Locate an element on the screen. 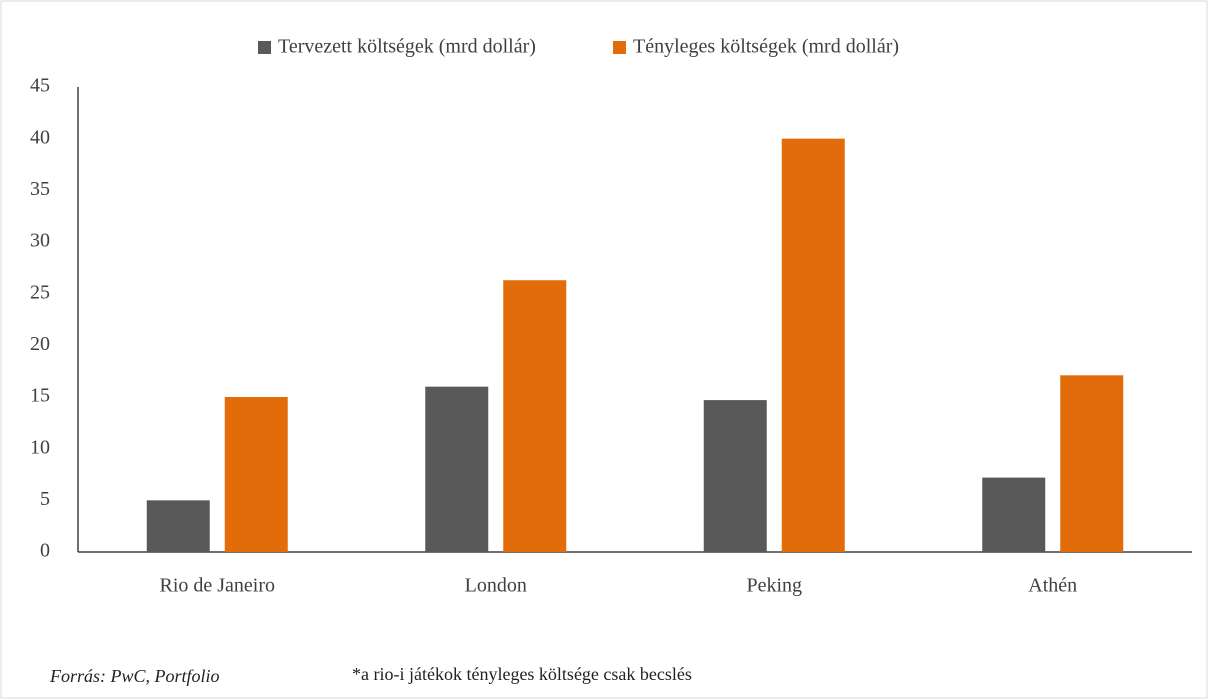 The height and width of the screenshot is (700, 1209). y-tick-label: 20 is located at coordinates (40, 344).